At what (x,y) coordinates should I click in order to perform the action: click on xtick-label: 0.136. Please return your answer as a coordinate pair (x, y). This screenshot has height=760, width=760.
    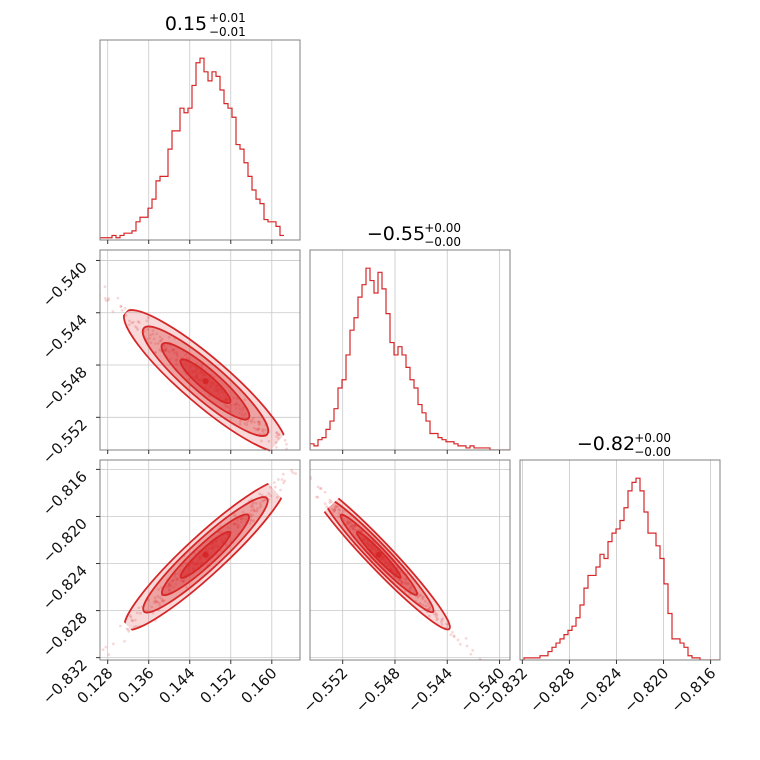
    Looking at the image, I should click on (135, 685).